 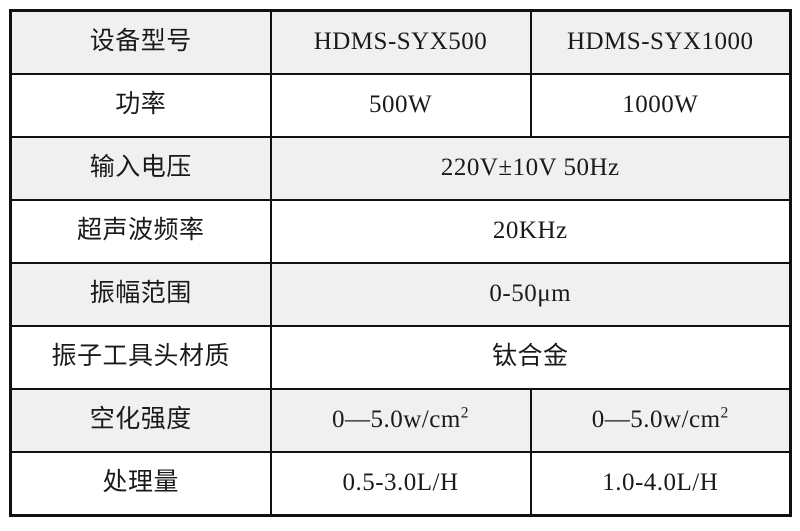 I want to click on cavitation-1000-exponent: 2, so click(x=724, y=414).